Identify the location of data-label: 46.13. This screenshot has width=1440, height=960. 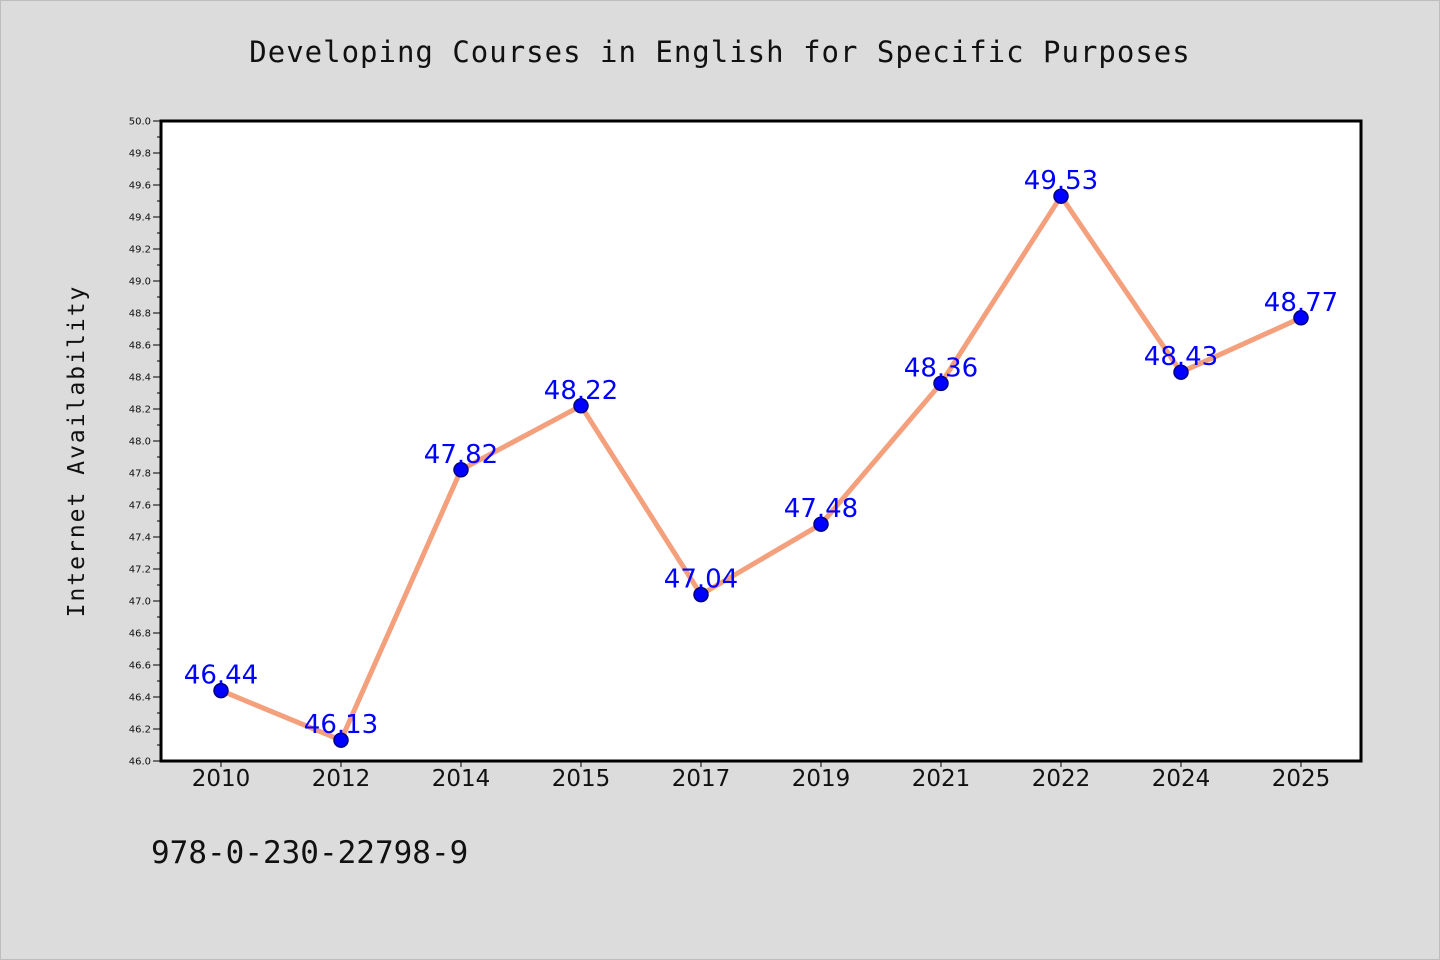
(341, 725).